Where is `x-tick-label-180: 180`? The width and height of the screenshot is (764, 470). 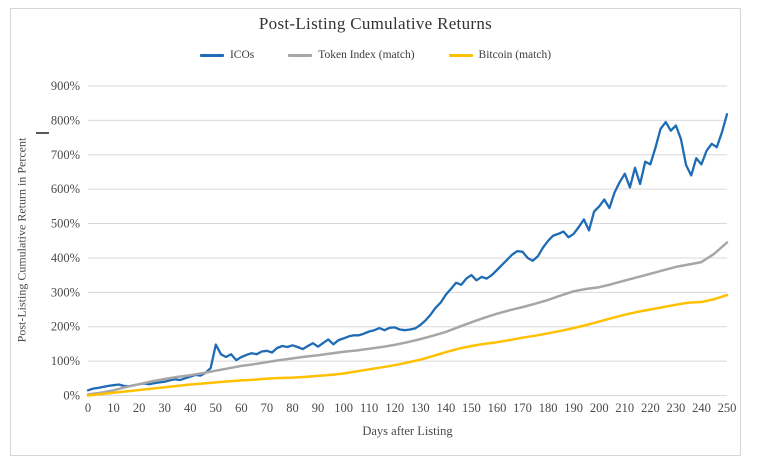
x-tick-label-180: 180 is located at coordinates (548, 408).